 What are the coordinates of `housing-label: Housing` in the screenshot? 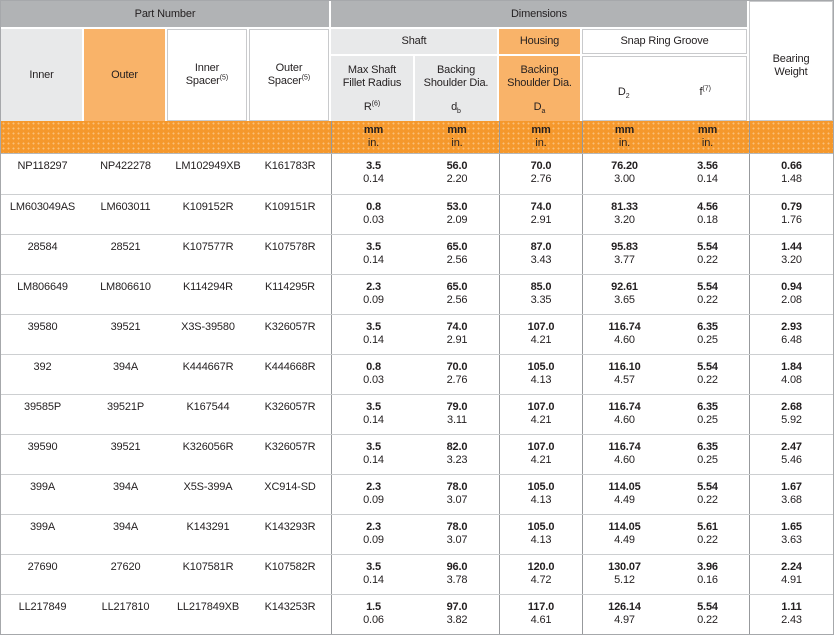 It's located at (539, 41).